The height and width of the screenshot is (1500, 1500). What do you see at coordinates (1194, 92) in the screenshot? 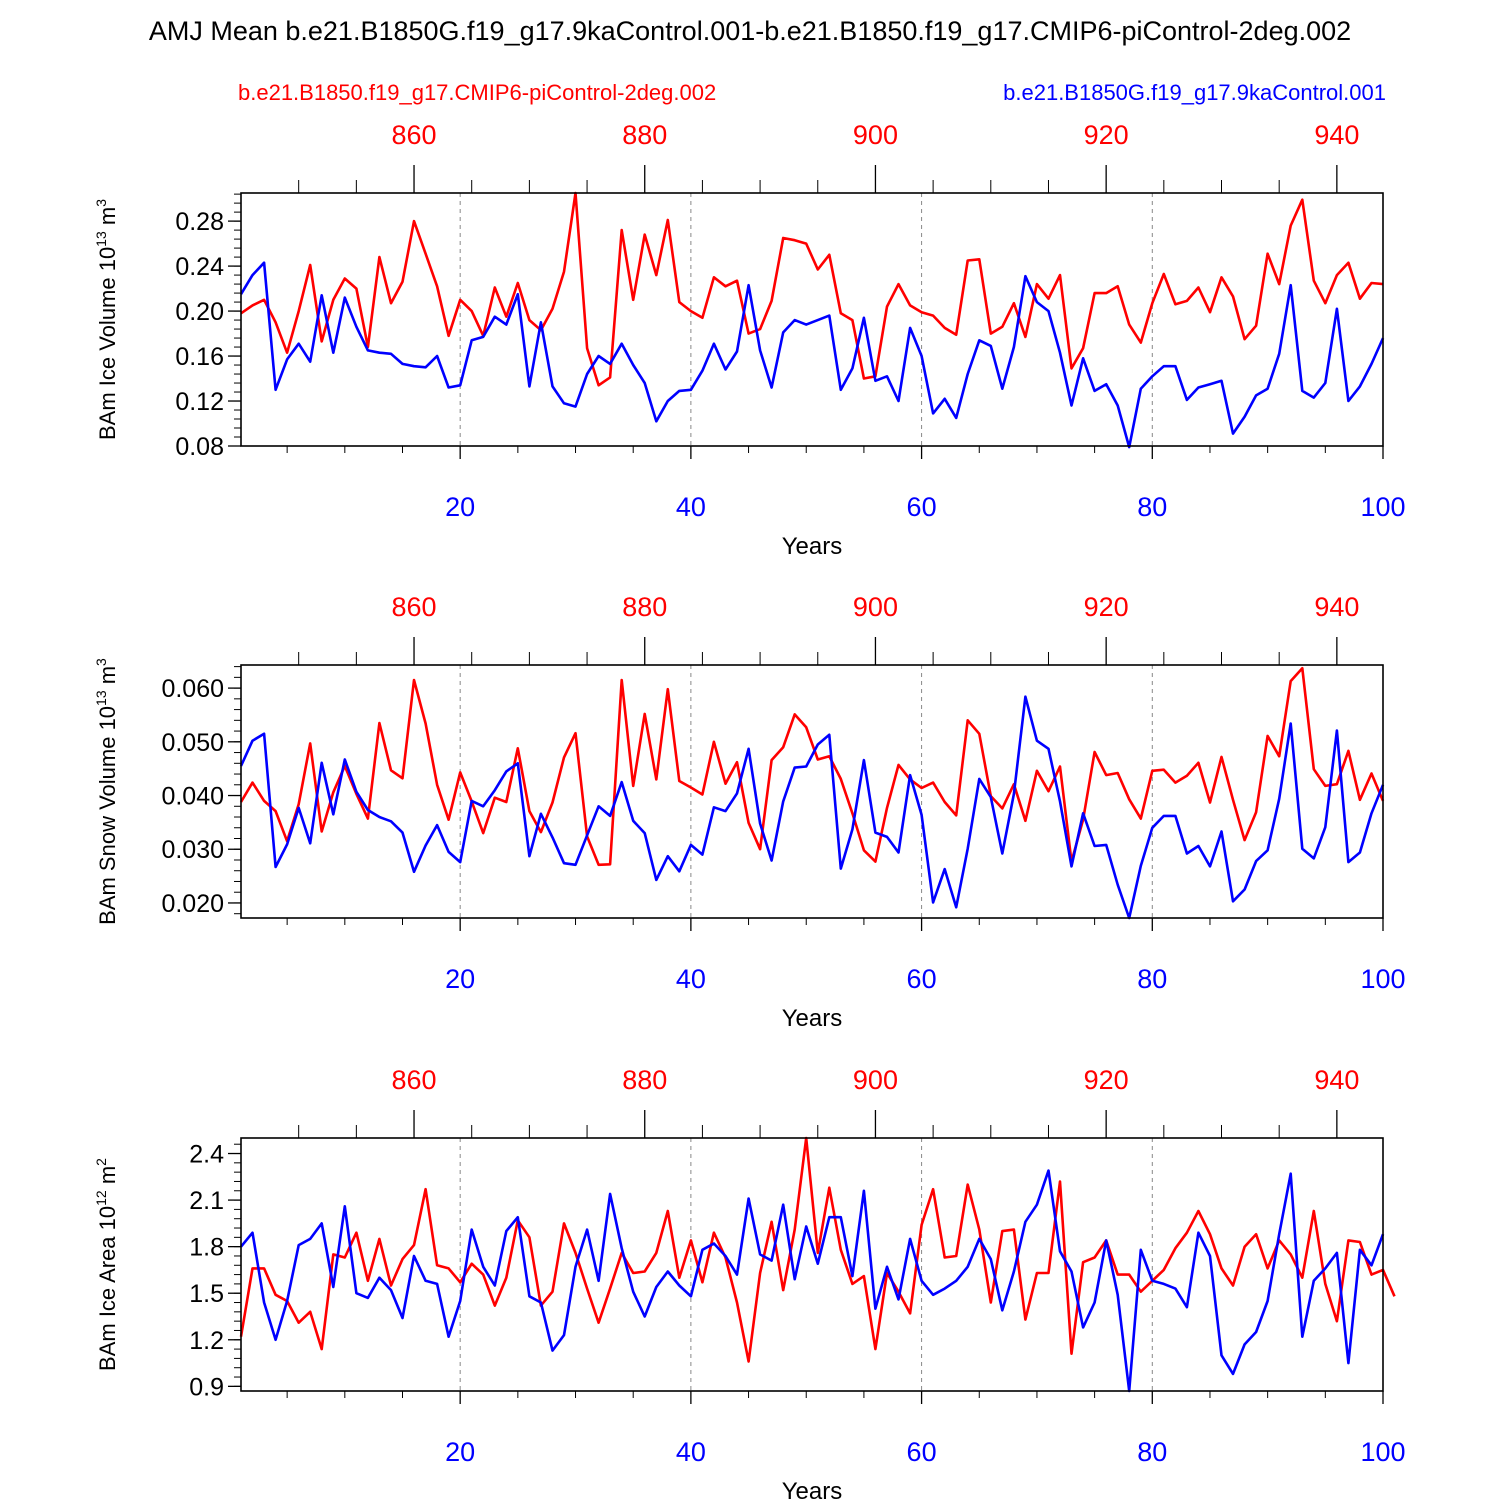
I see `legend-blue-series: b.e21.B1850G.f19_g17.9kaControl.001` at bounding box center [1194, 92].